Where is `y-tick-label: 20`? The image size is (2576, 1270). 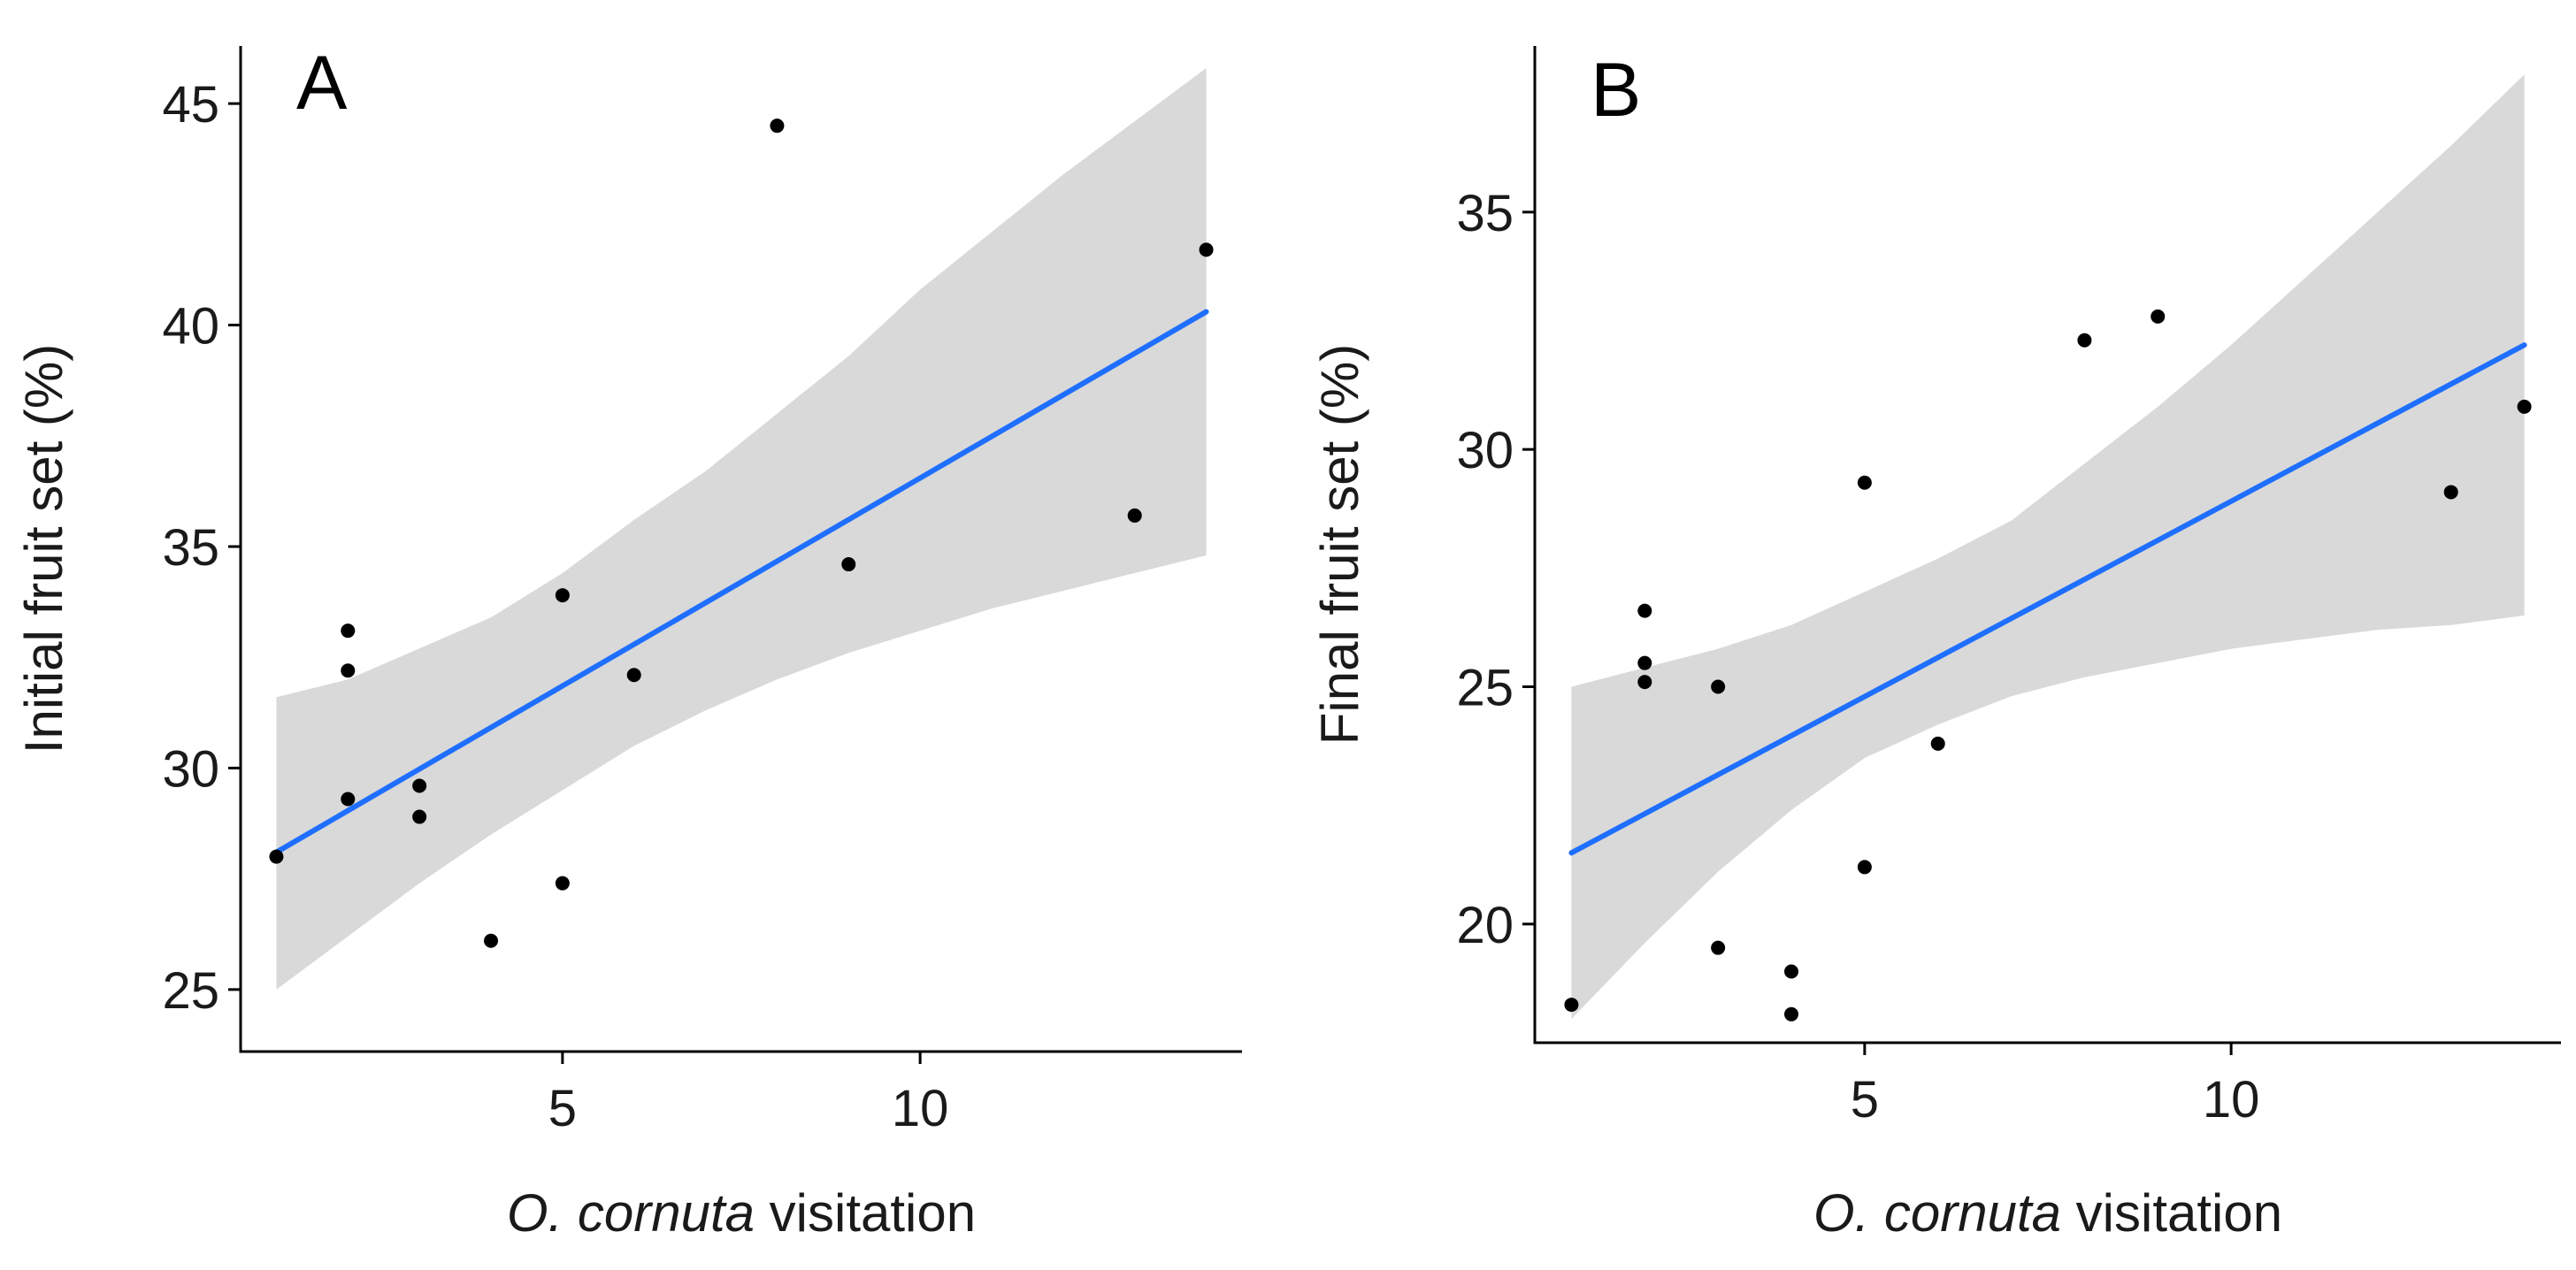
y-tick-label: 20 is located at coordinates (1485, 925).